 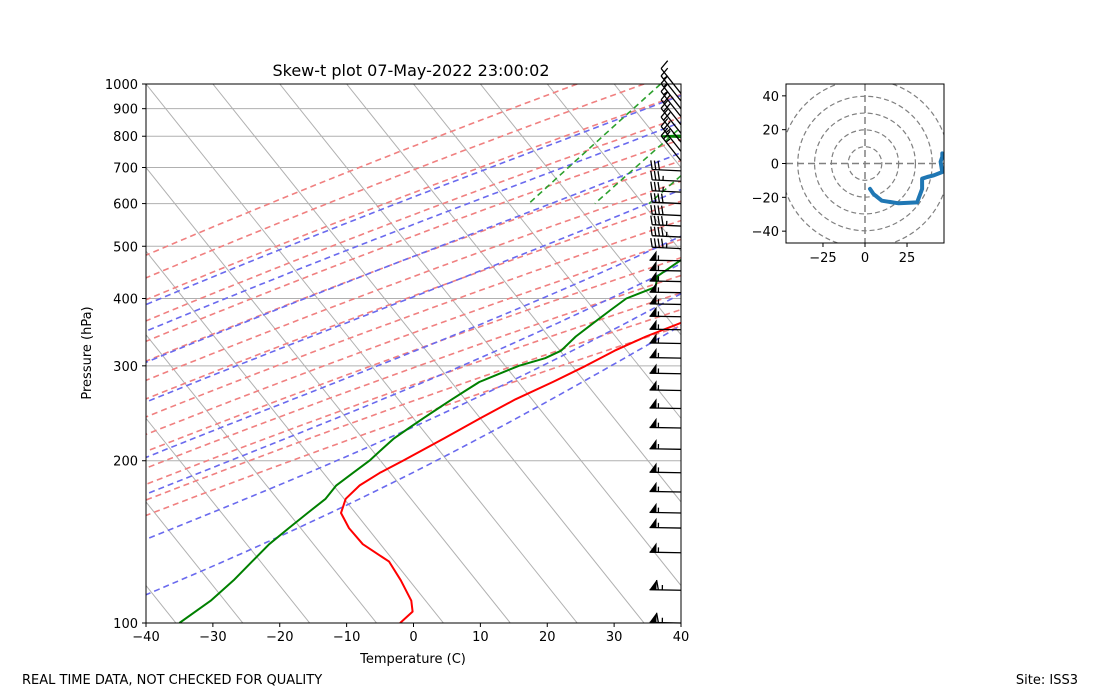 I want to click on y-tick-label: 500, so click(x=125, y=247).